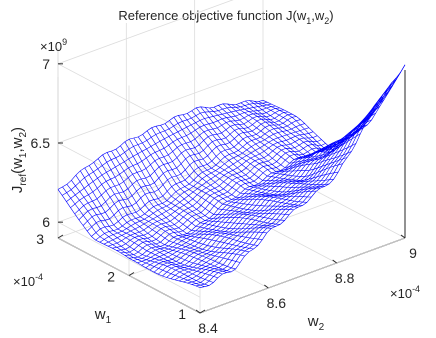  What do you see at coordinates (40, 239) in the screenshot?
I see `w1-tick-label: 3` at bounding box center [40, 239].